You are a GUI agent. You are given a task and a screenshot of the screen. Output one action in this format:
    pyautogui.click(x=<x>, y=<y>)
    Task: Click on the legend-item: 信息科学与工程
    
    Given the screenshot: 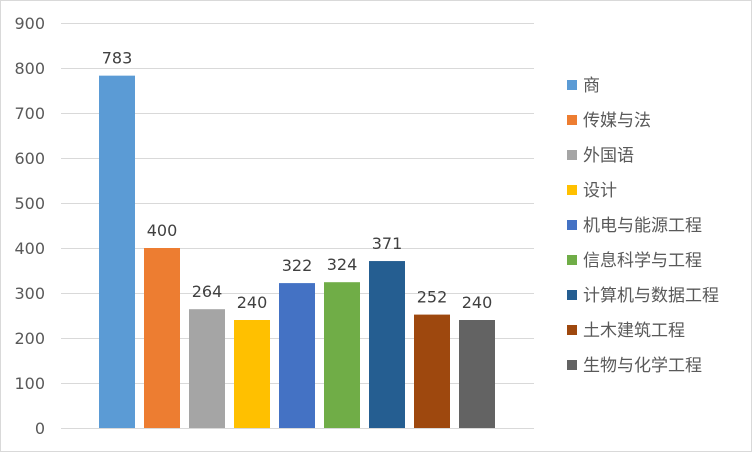 What is the action you would take?
    pyautogui.click(x=634, y=261)
    